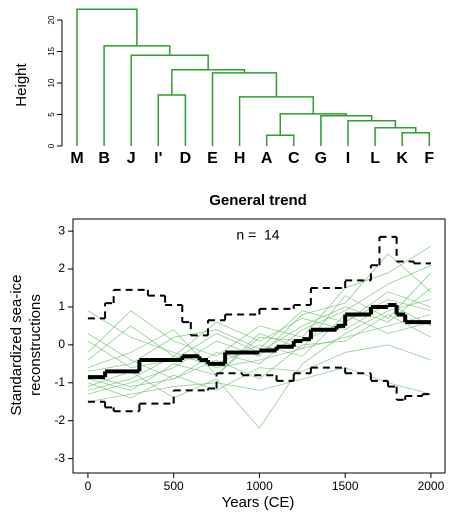 The height and width of the screenshot is (515, 450). What do you see at coordinates (259, 486) in the screenshot?
I see `x-tick-label: 1000` at bounding box center [259, 486].